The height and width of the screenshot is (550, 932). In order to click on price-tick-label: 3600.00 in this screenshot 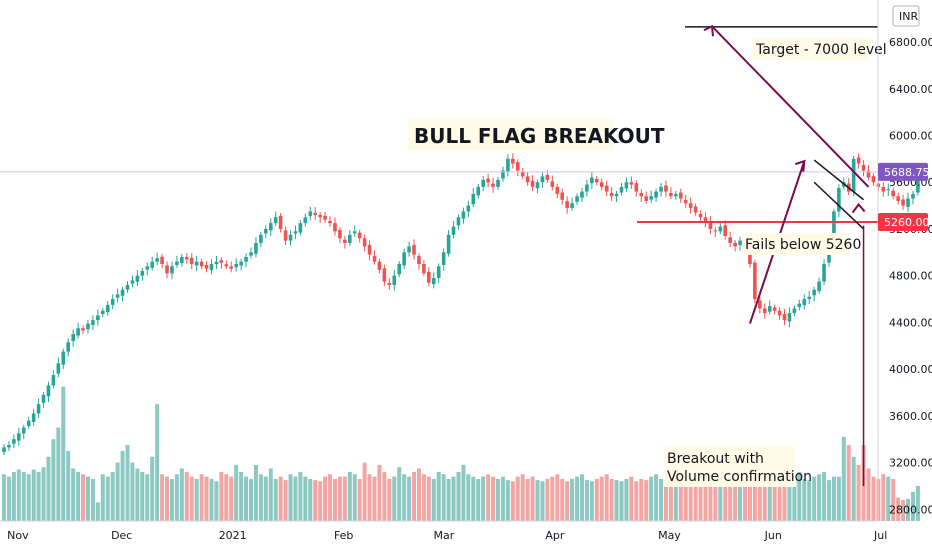, I will do `click(910, 416)`.